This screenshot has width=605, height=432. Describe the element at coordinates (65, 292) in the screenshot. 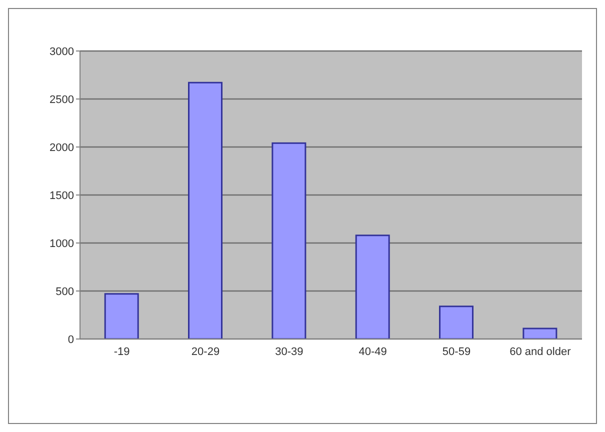

I see `y-tick-label: 500` at that location.